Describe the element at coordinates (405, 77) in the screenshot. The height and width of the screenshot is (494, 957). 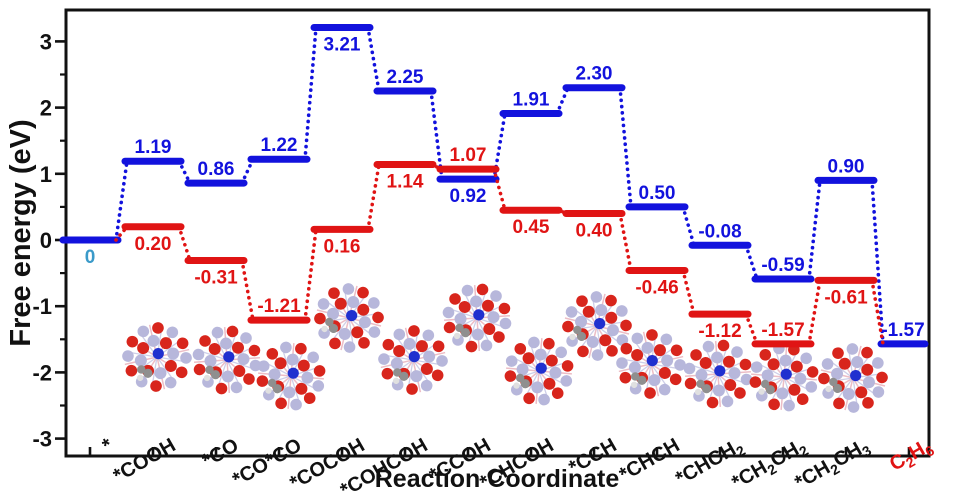
I see `energy-value-label: 2.25` at that location.